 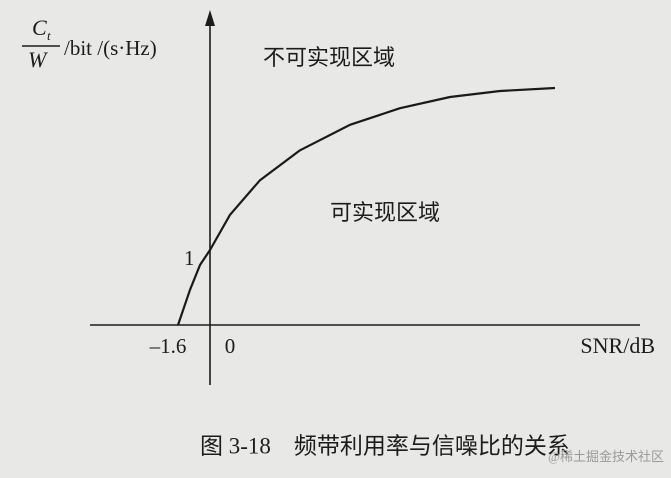 What do you see at coordinates (606, 456) in the screenshot?
I see `watermark: @稀土掘金技术社区` at bounding box center [606, 456].